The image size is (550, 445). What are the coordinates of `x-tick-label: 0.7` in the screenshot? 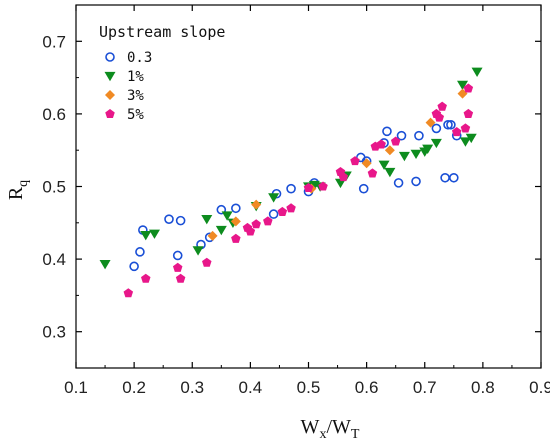 It's located at (425, 387).